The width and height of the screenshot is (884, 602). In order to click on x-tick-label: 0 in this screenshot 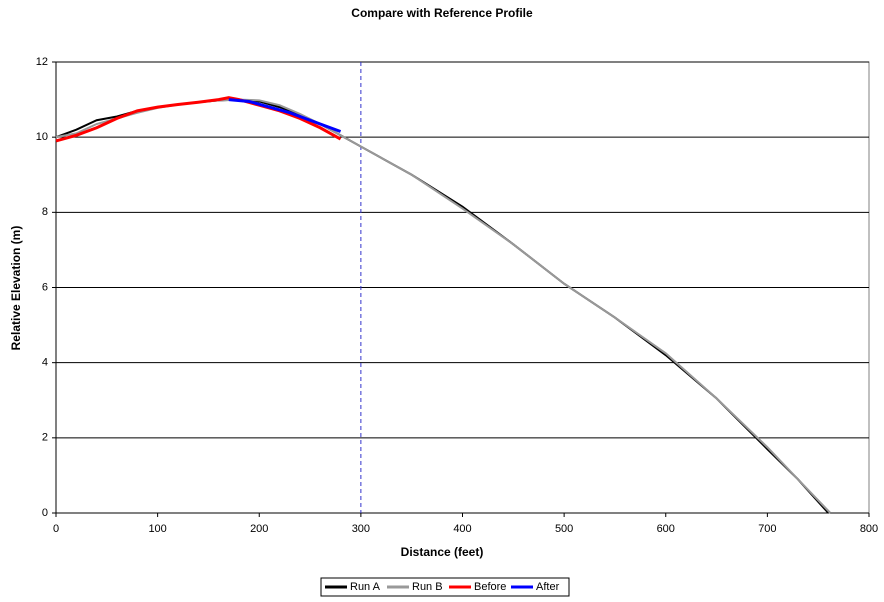, I will do `click(56, 529)`.